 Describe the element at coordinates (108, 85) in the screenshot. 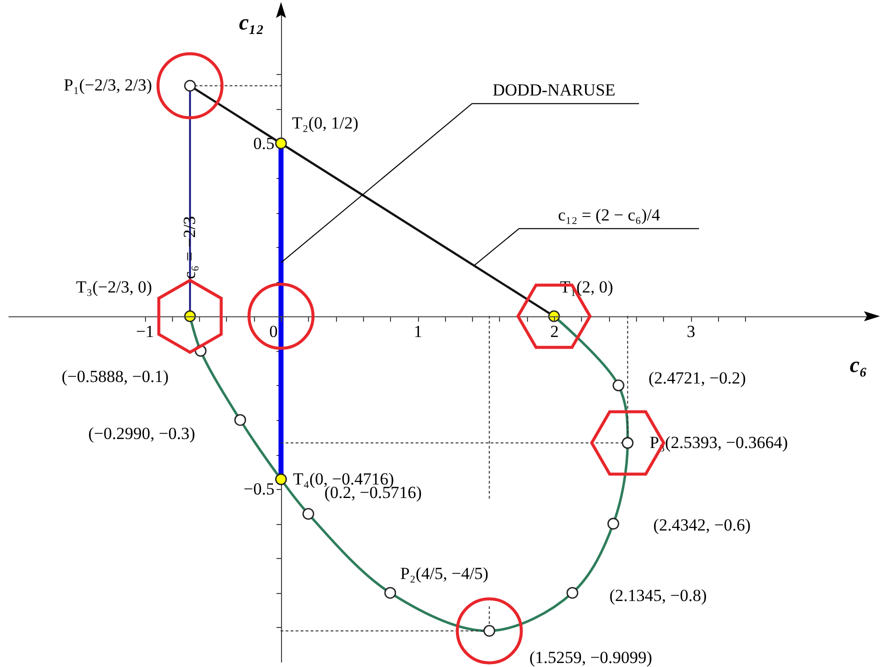

I see `annotation: P₁(−2/3, 2/3)` at that location.